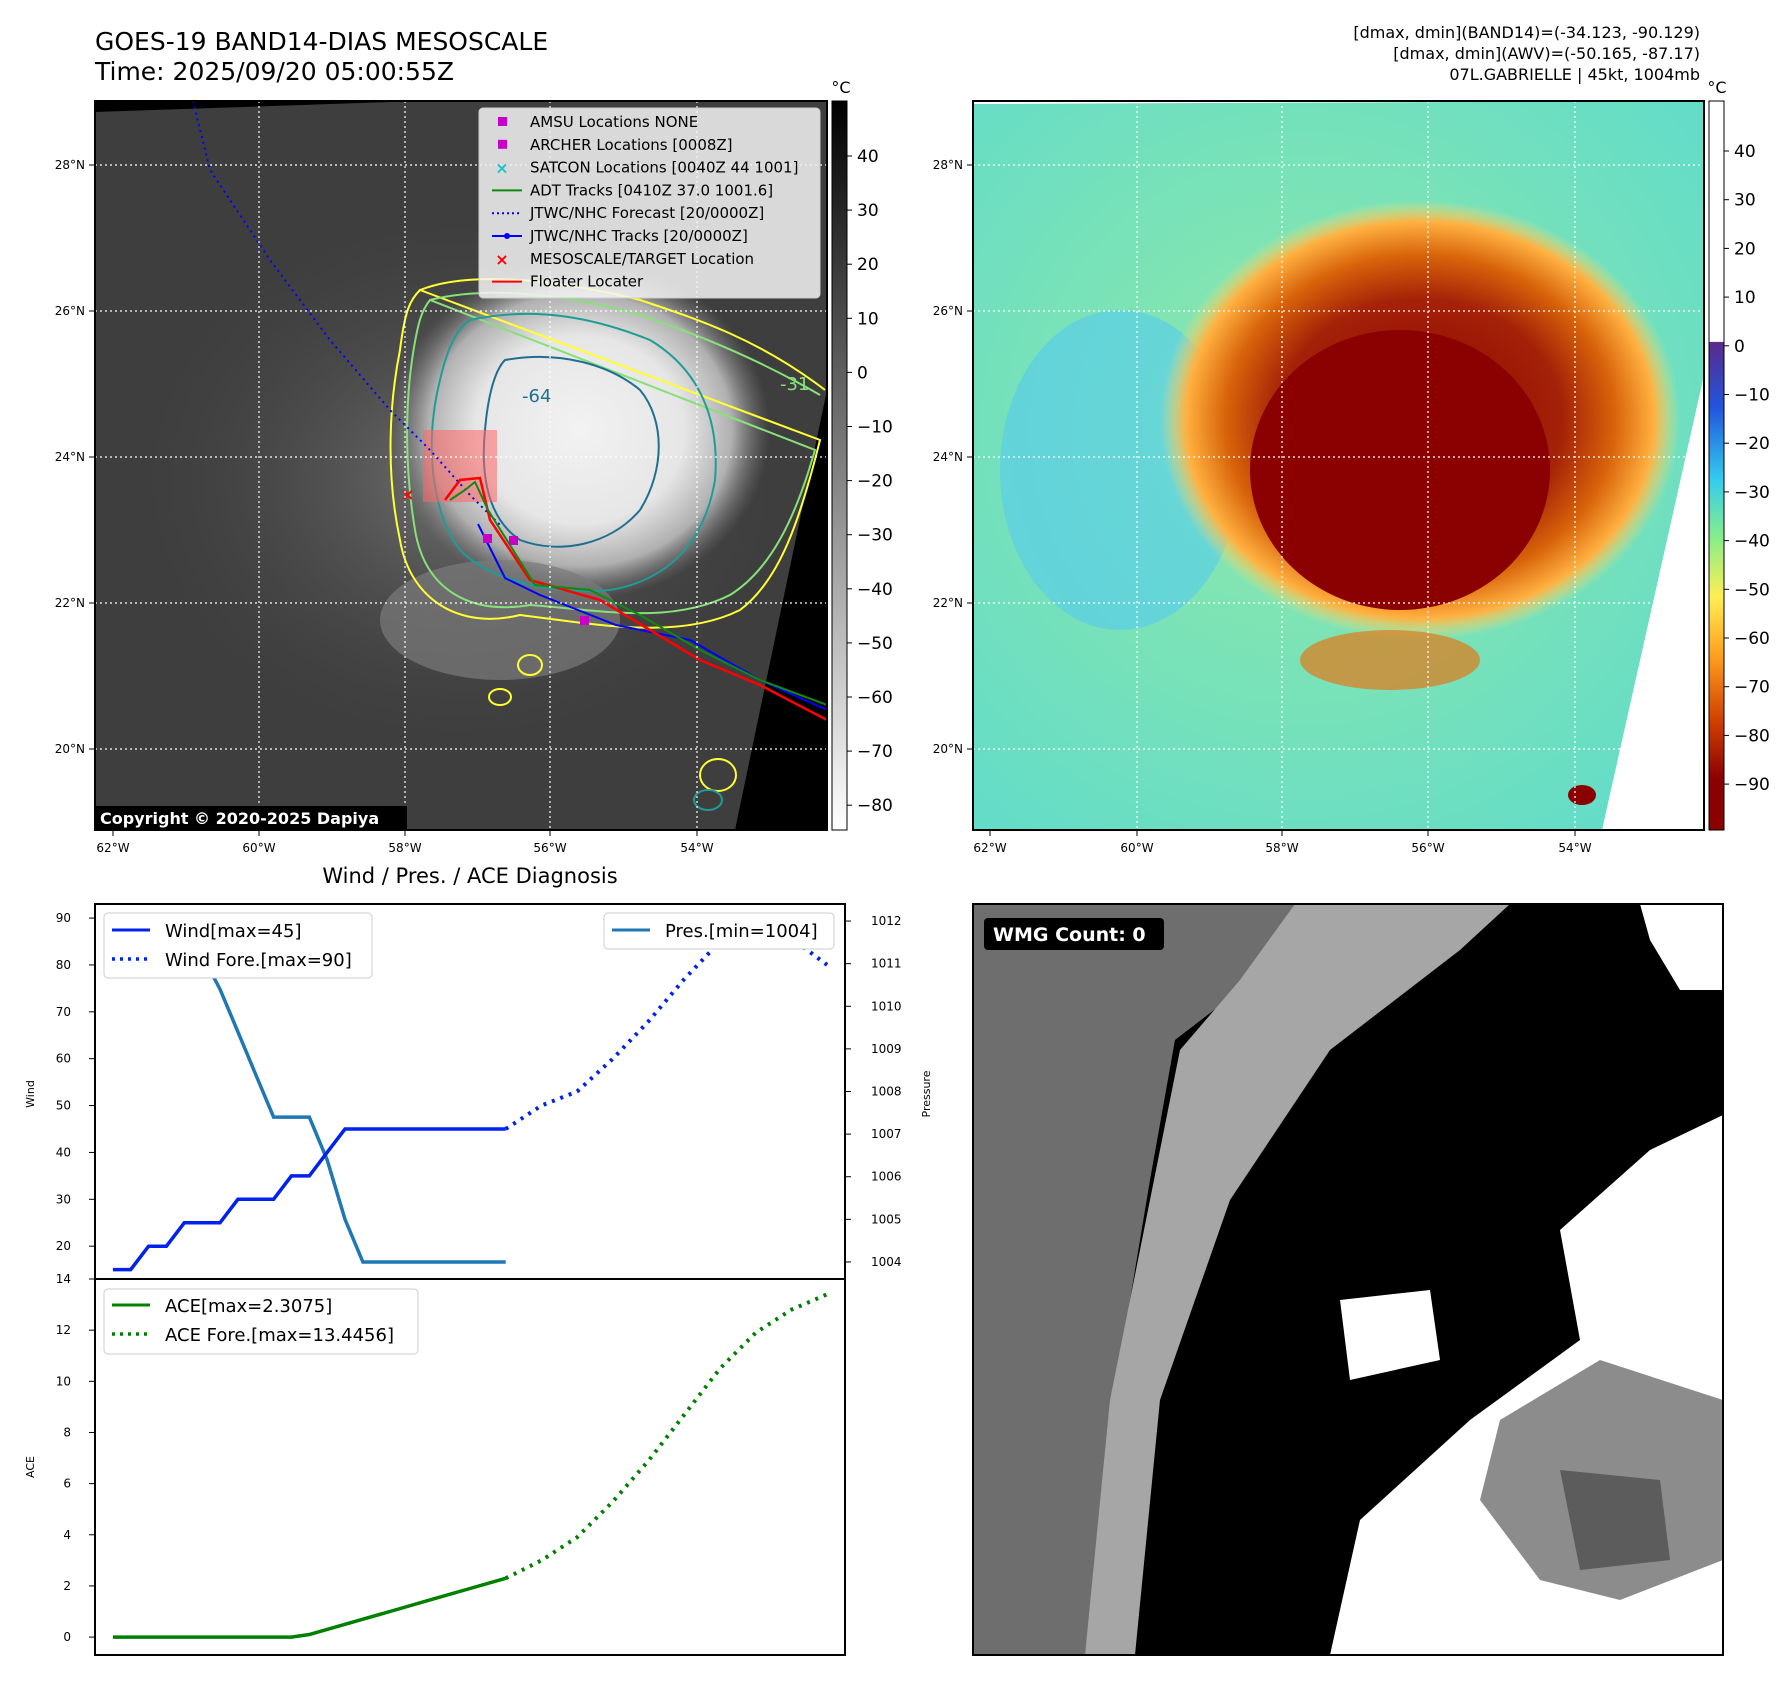 The width and height of the screenshot is (1788, 1690). I want to click on pressure-axis-label: Pressure, so click(926, 1093).